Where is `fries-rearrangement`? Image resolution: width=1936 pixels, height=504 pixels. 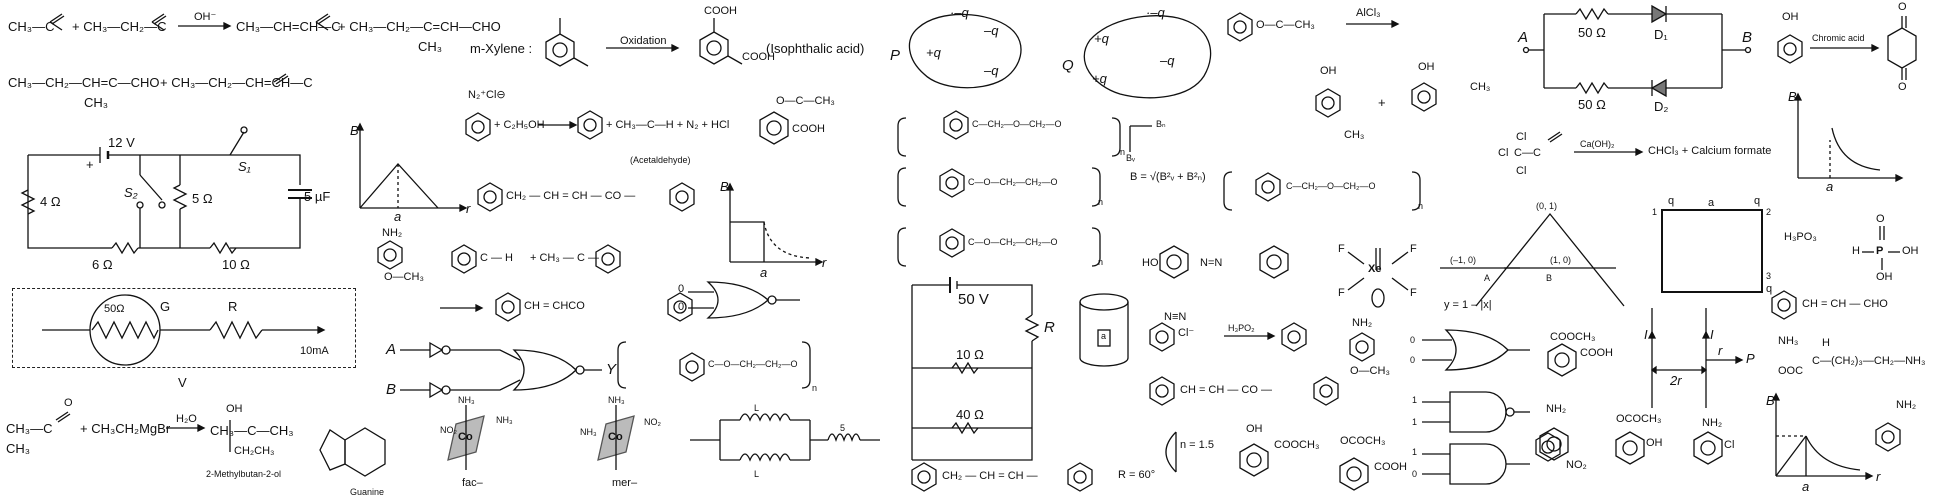 fries-rearrangement is located at coordinates (1332, 65).